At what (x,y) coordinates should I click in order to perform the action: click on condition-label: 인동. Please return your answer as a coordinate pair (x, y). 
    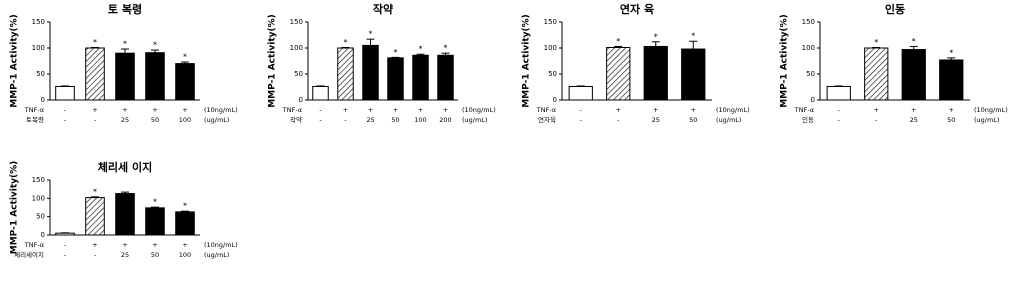
    Looking at the image, I should click on (808, 119).